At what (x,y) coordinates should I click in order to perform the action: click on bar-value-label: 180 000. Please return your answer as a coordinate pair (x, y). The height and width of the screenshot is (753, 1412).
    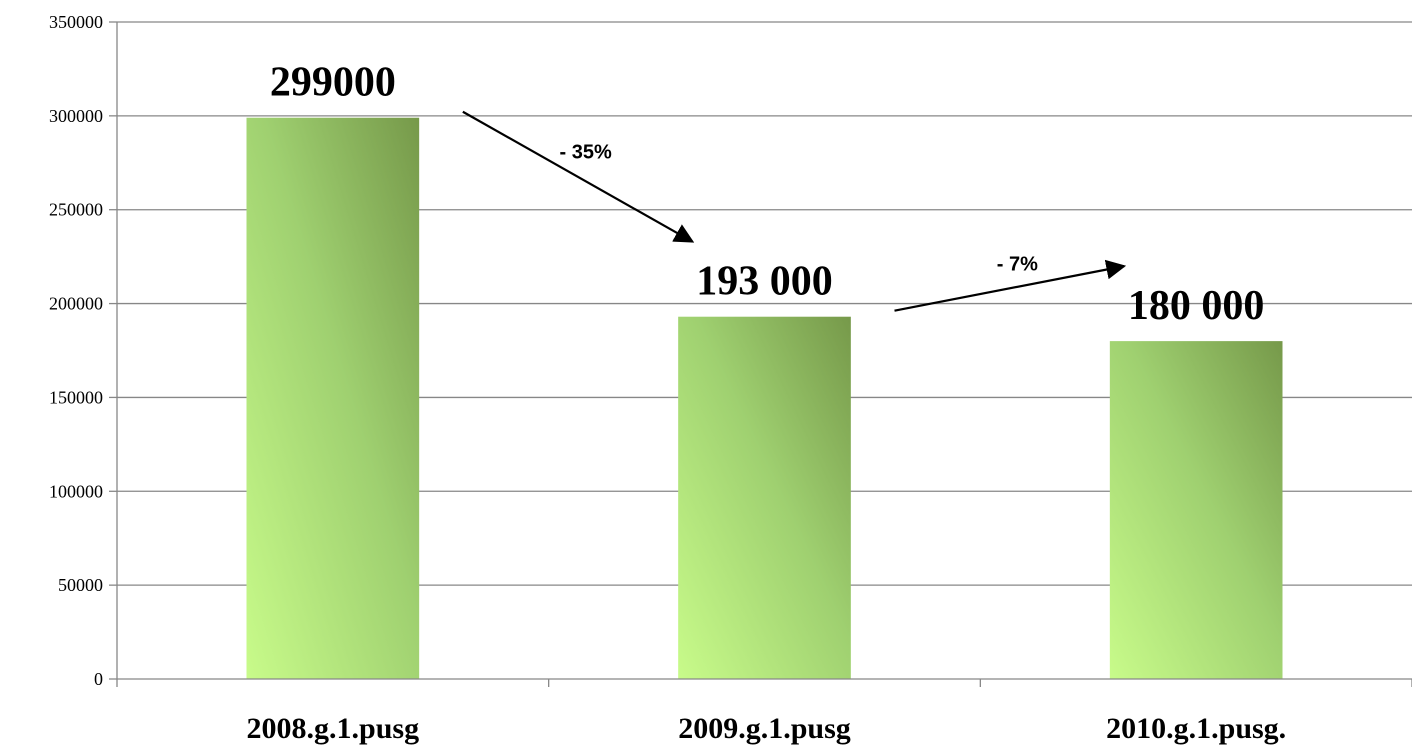
    Looking at the image, I should click on (1196, 306).